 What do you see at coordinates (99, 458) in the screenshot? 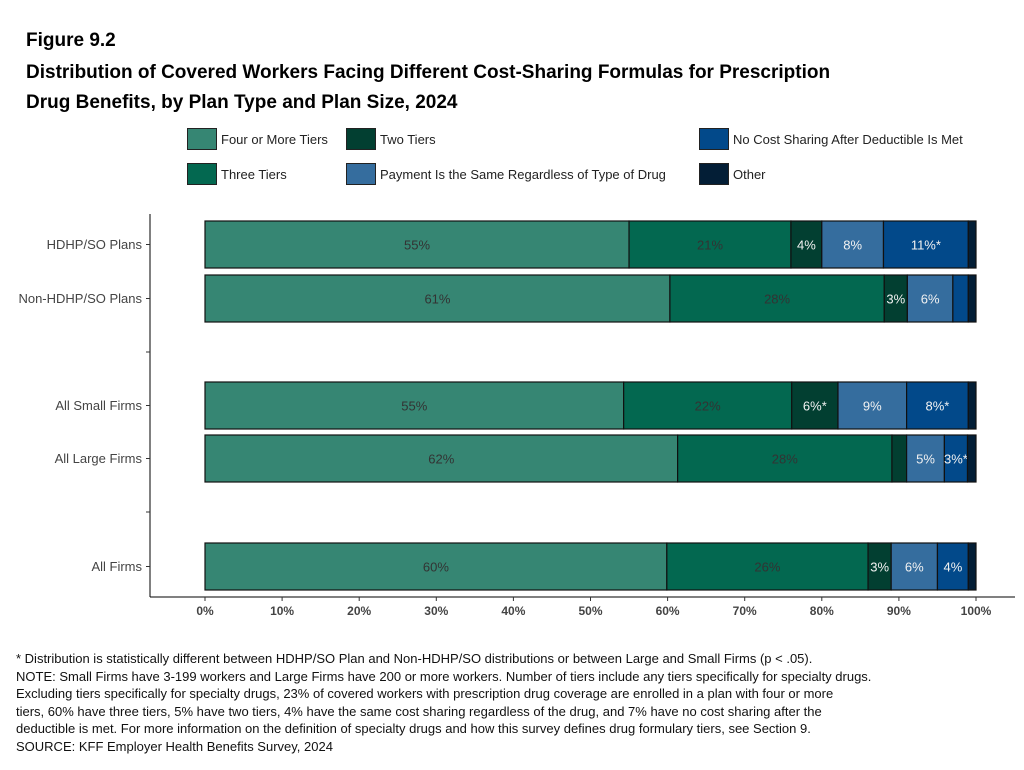
I see `y-tick-label: All Large Firms` at bounding box center [99, 458].